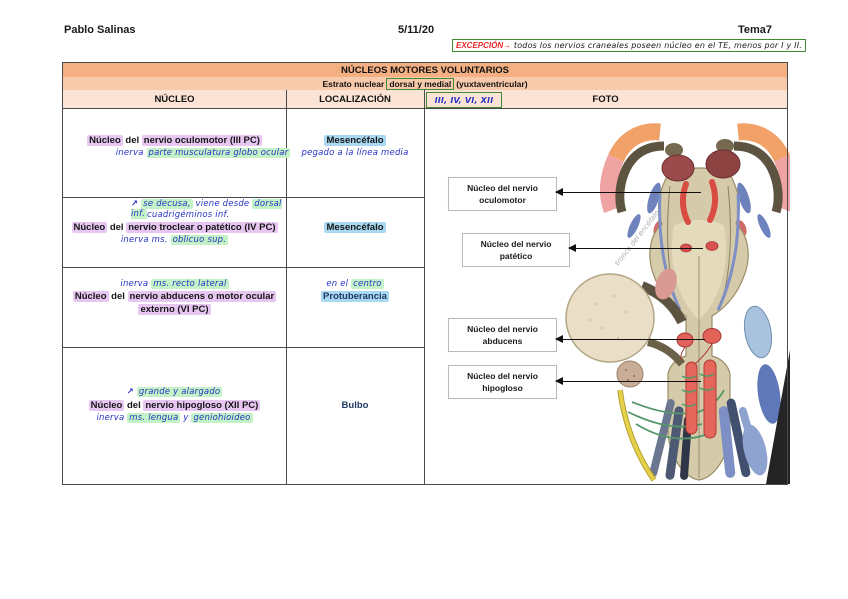 The image size is (848, 599). I want to click on row4-term-nucleo: Núcleo, so click(106, 405).